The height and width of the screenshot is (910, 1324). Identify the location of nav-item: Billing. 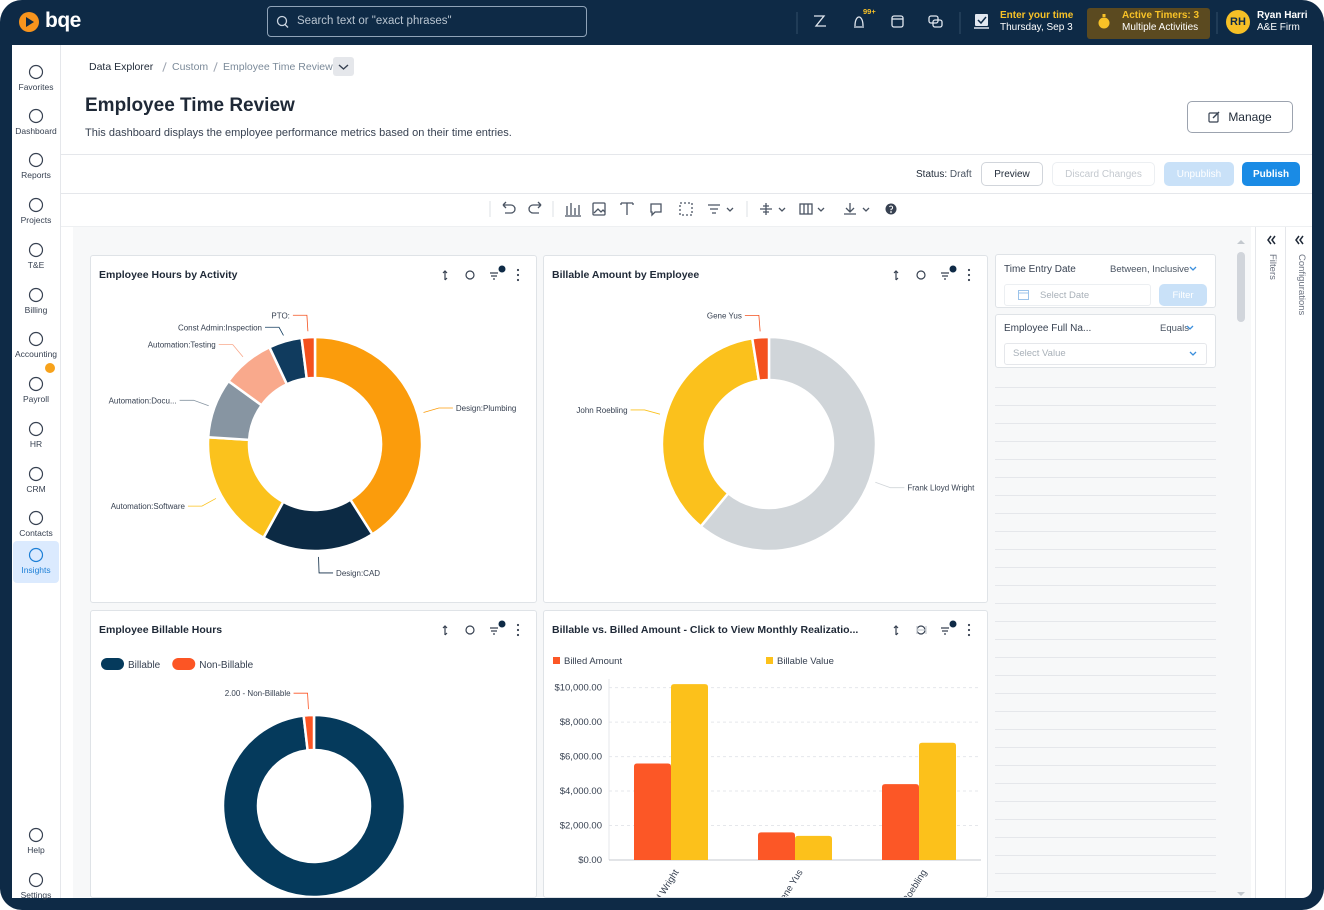
(36, 302).